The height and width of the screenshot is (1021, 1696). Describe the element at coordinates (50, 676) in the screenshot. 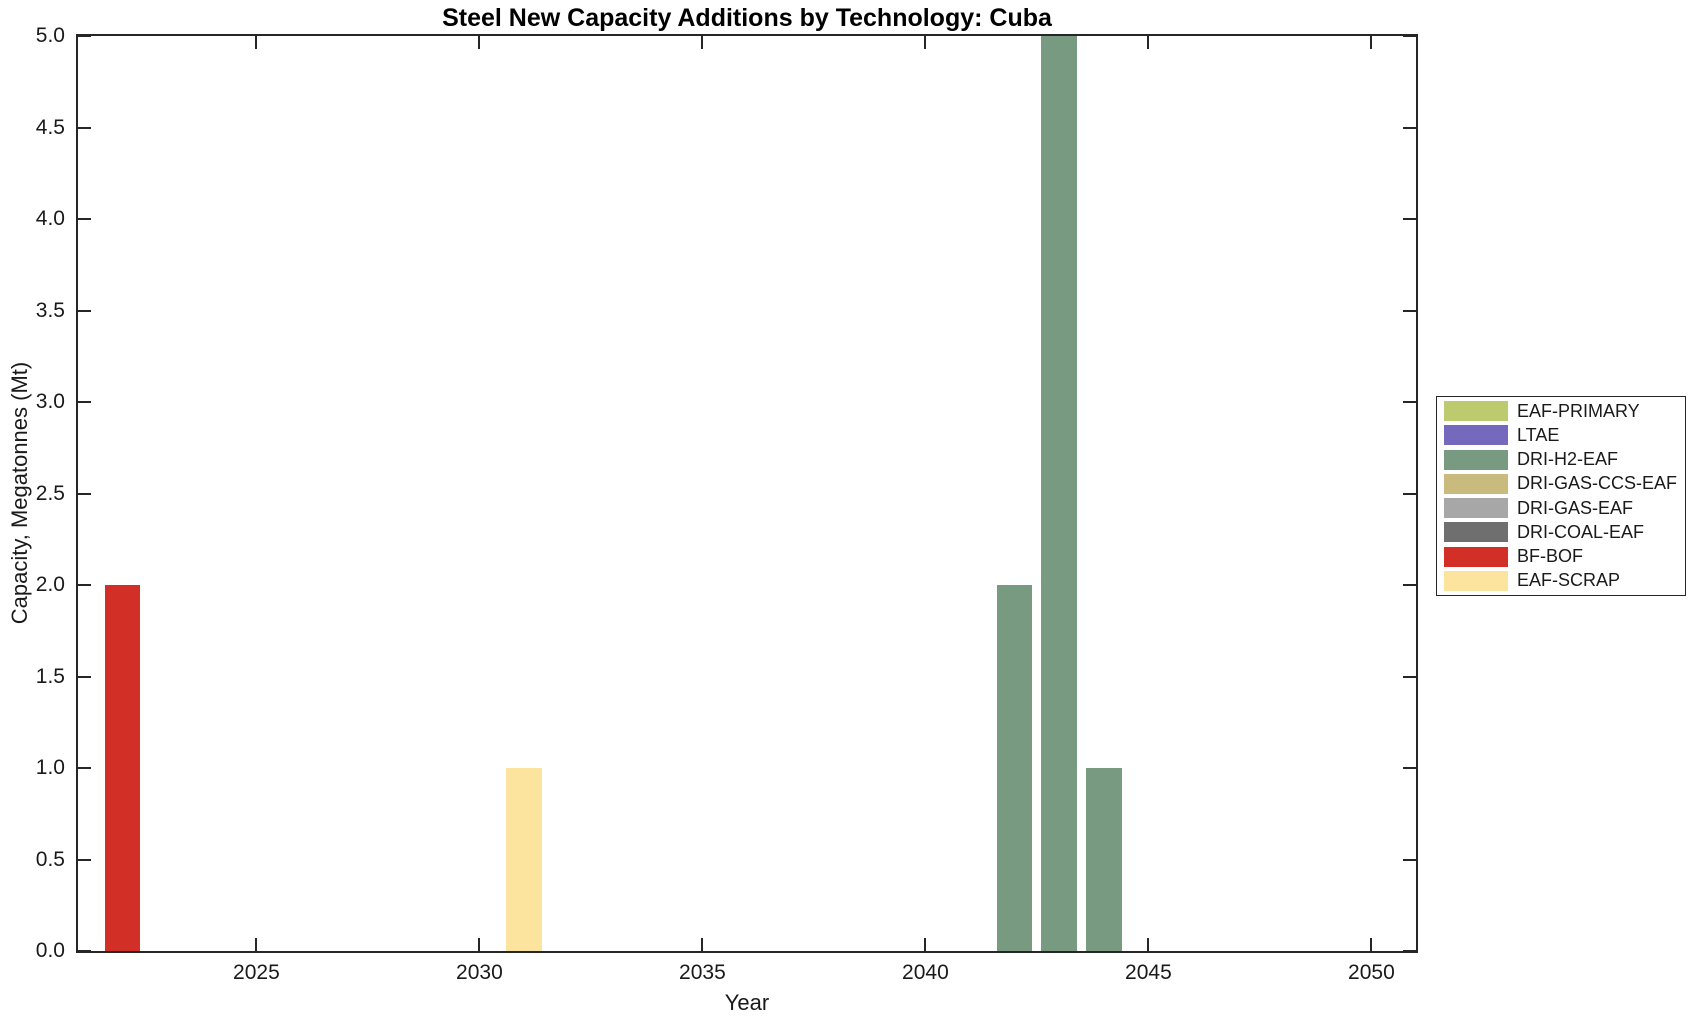

I see `y-tick-label: 1.5` at that location.